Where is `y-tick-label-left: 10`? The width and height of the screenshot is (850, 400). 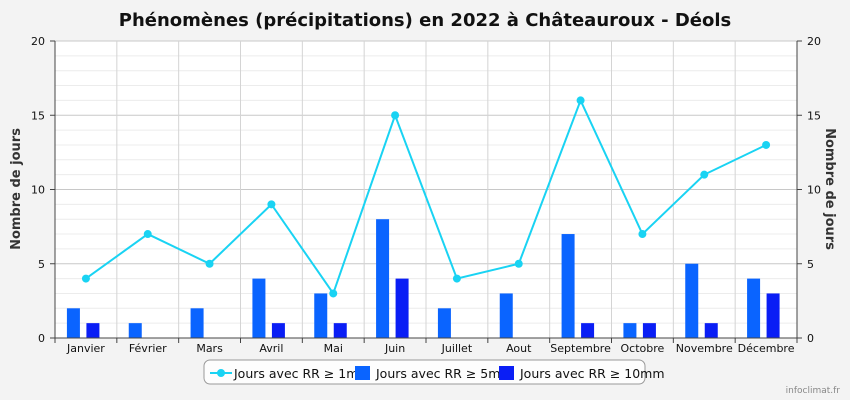 y-tick-label-left: 10 is located at coordinates (38, 190).